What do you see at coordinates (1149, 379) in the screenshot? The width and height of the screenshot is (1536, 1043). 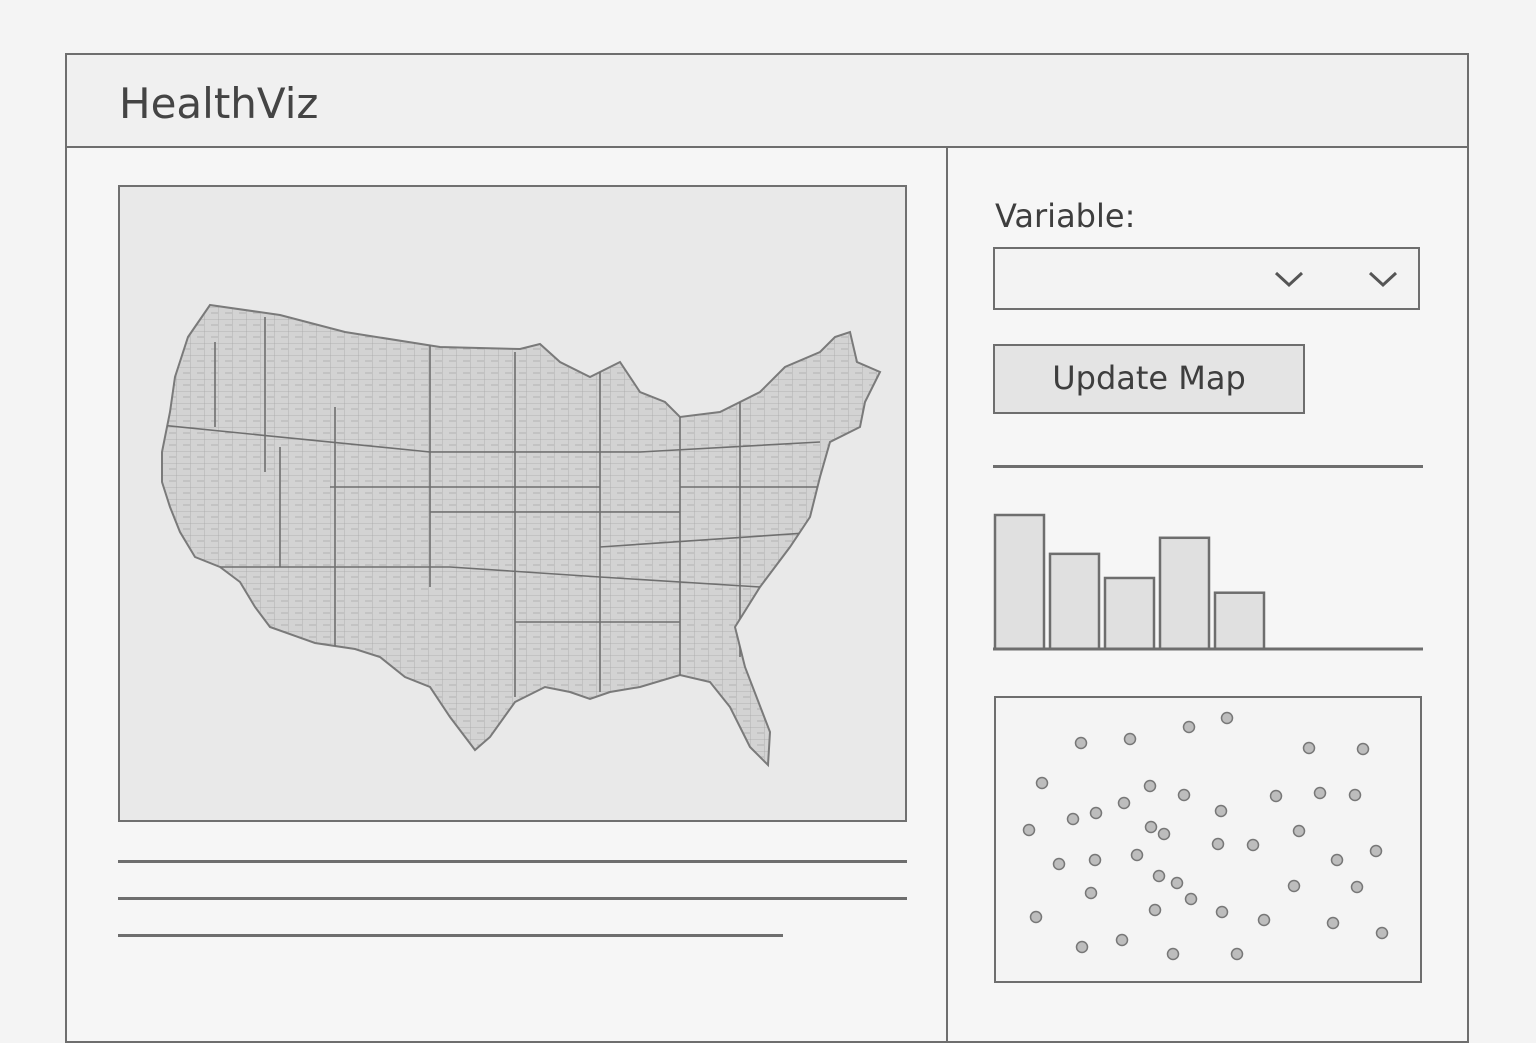 I see `update-map-button: Update Map` at bounding box center [1149, 379].